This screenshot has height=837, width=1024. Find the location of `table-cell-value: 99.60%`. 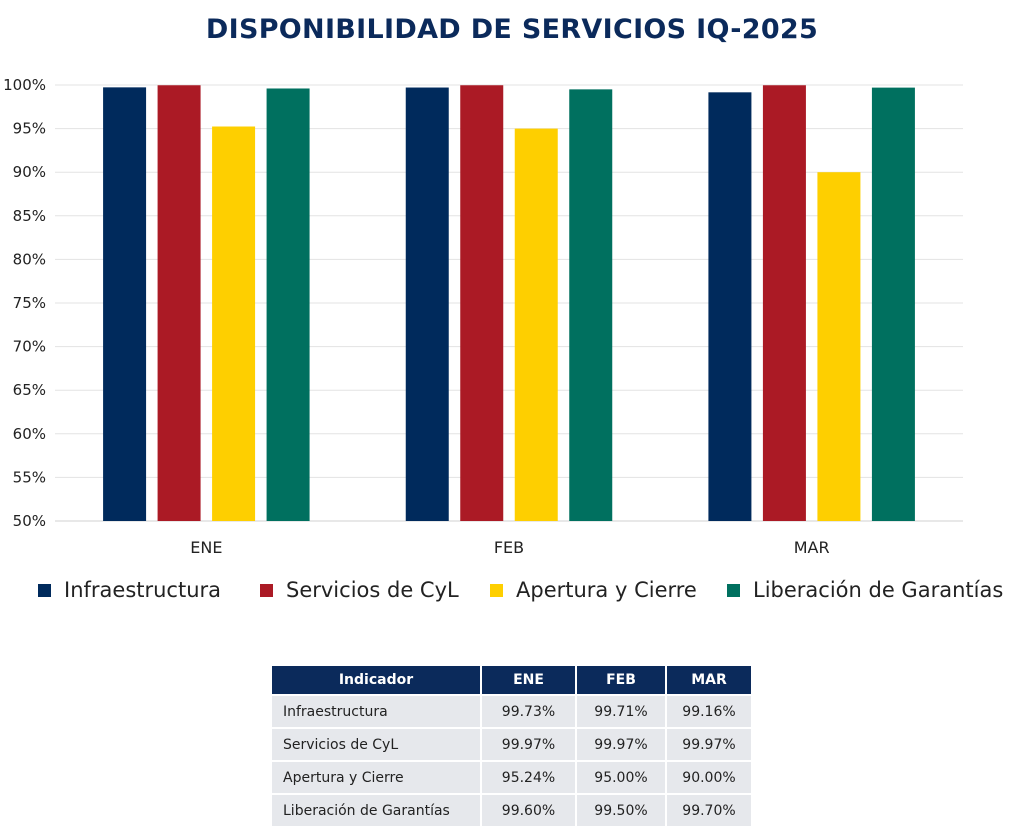

table-cell-value: 99.60% is located at coordinates (528, 810).